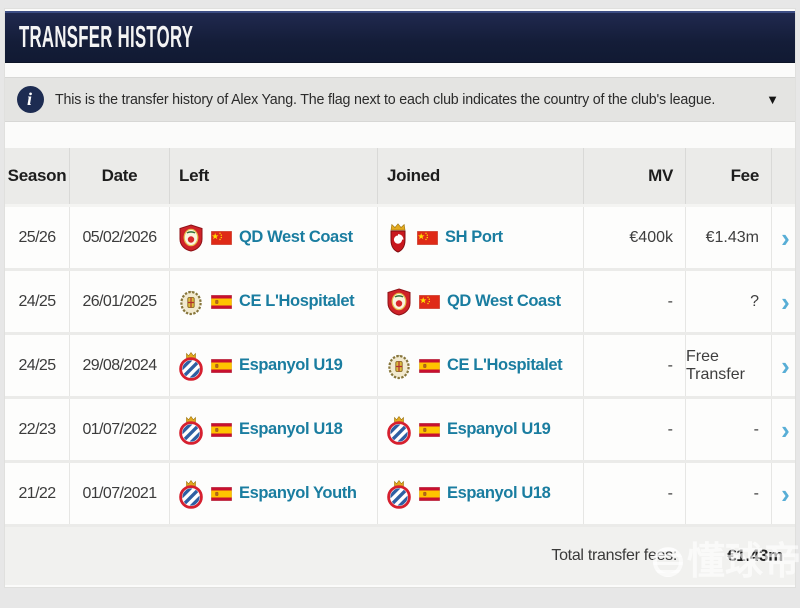 This screenshot has width=800, height=608. I want to click on left-club-cell: Espanyol U18, so click(273, 429).